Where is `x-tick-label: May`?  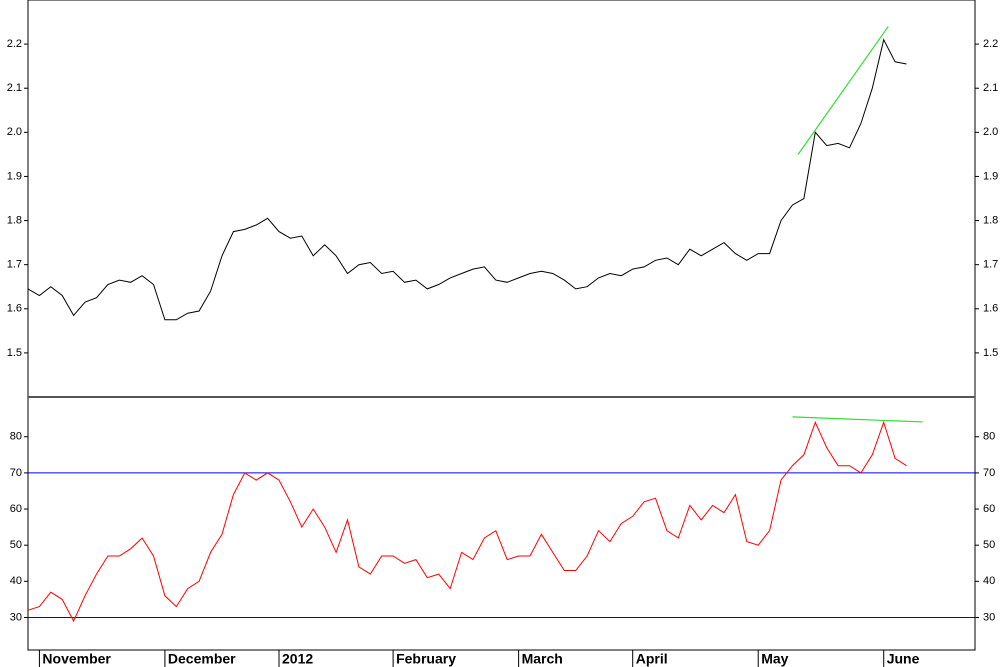 x-tick-label: May is located at coordinates (774, 659).